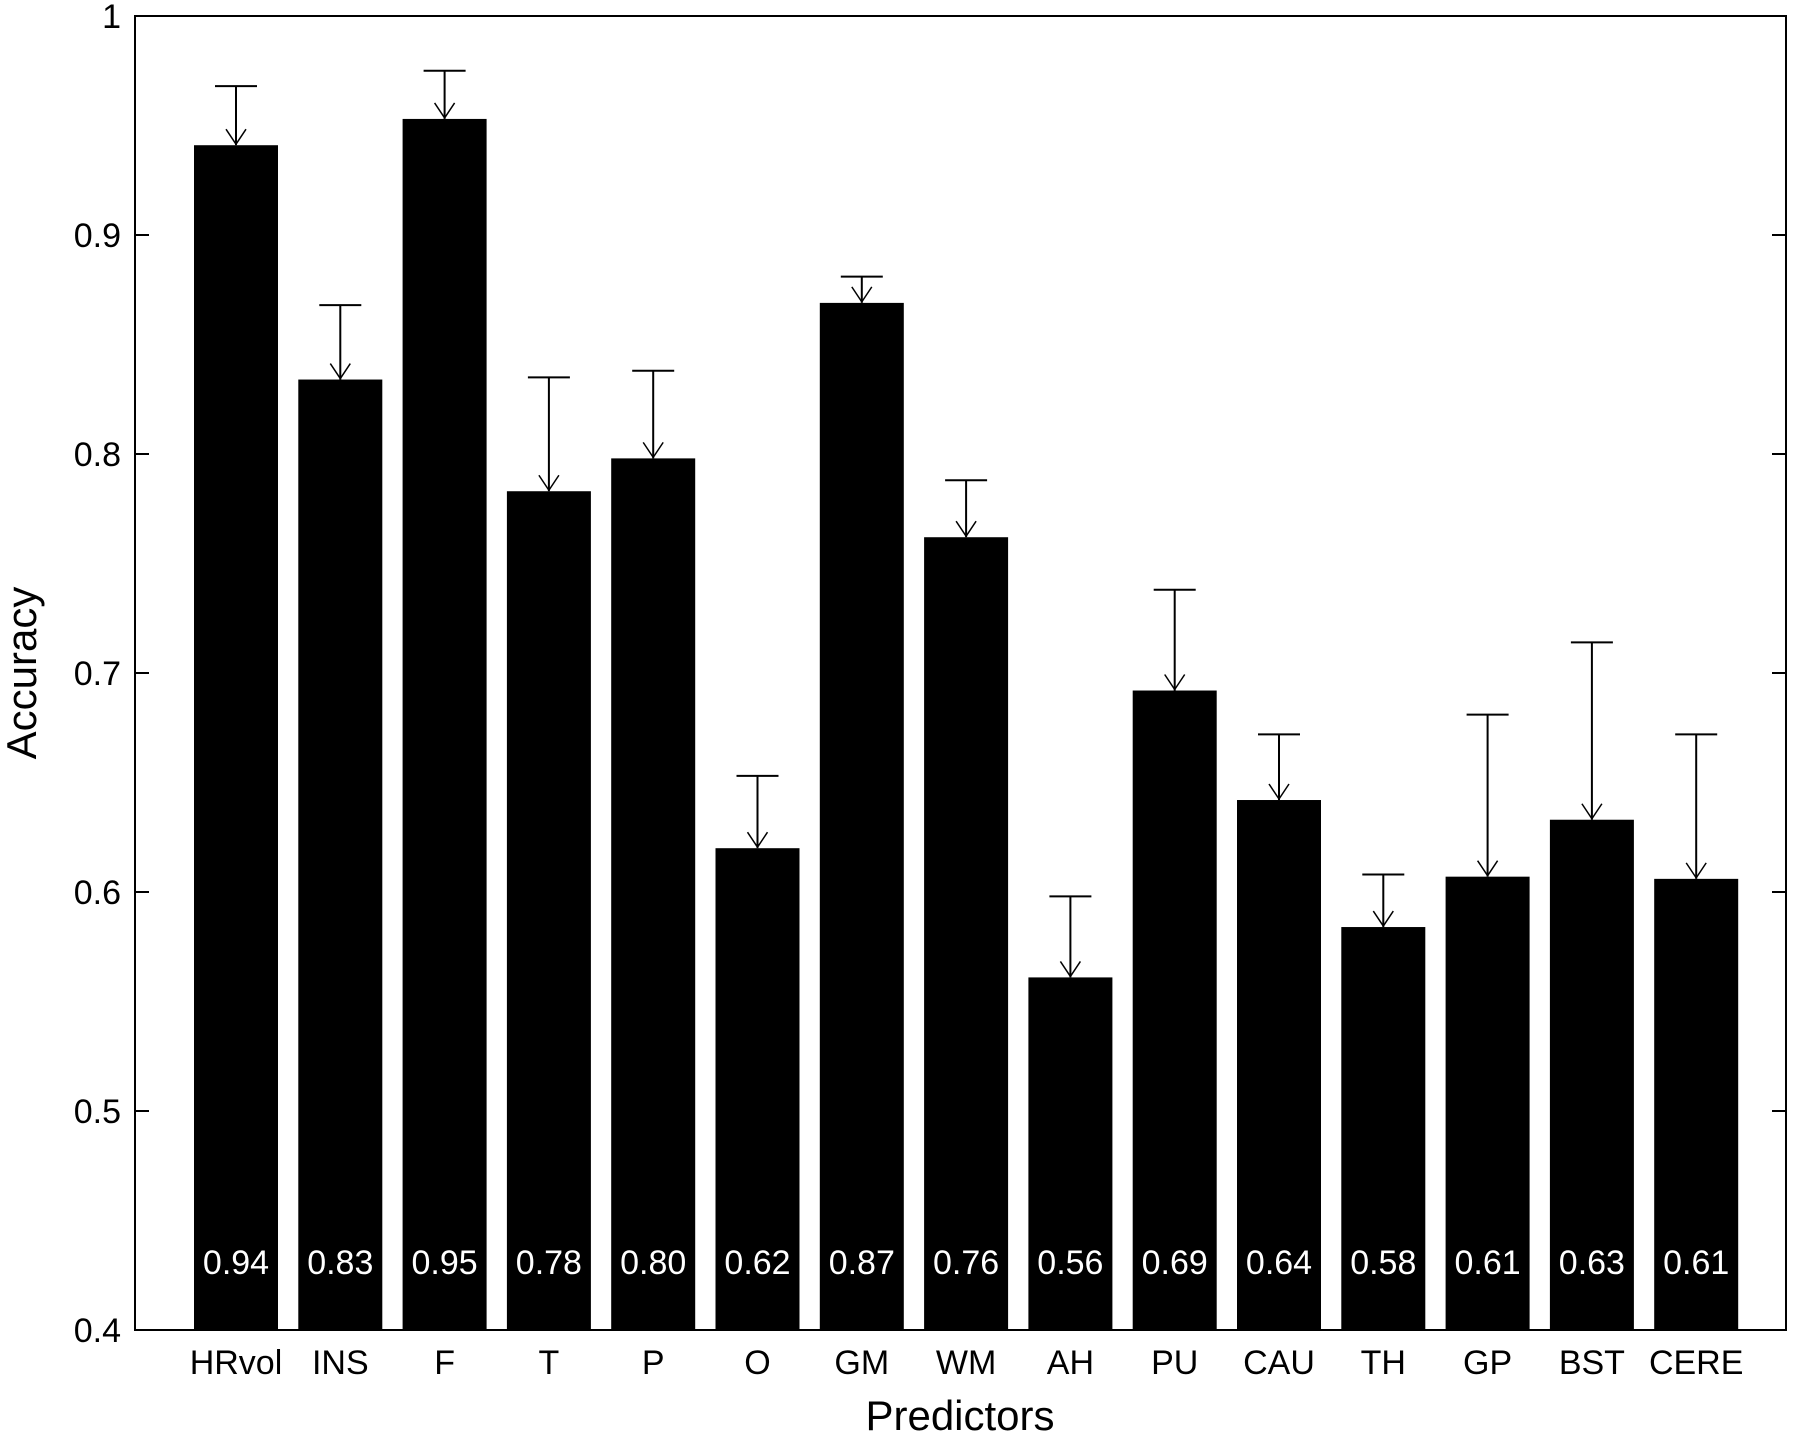 The image size is (1800, 1438). What do you see at coordinates (1279, 1263) in the screenshot?
I see `bar-value-label: 0.64` at bounding box center [1279, 1263].